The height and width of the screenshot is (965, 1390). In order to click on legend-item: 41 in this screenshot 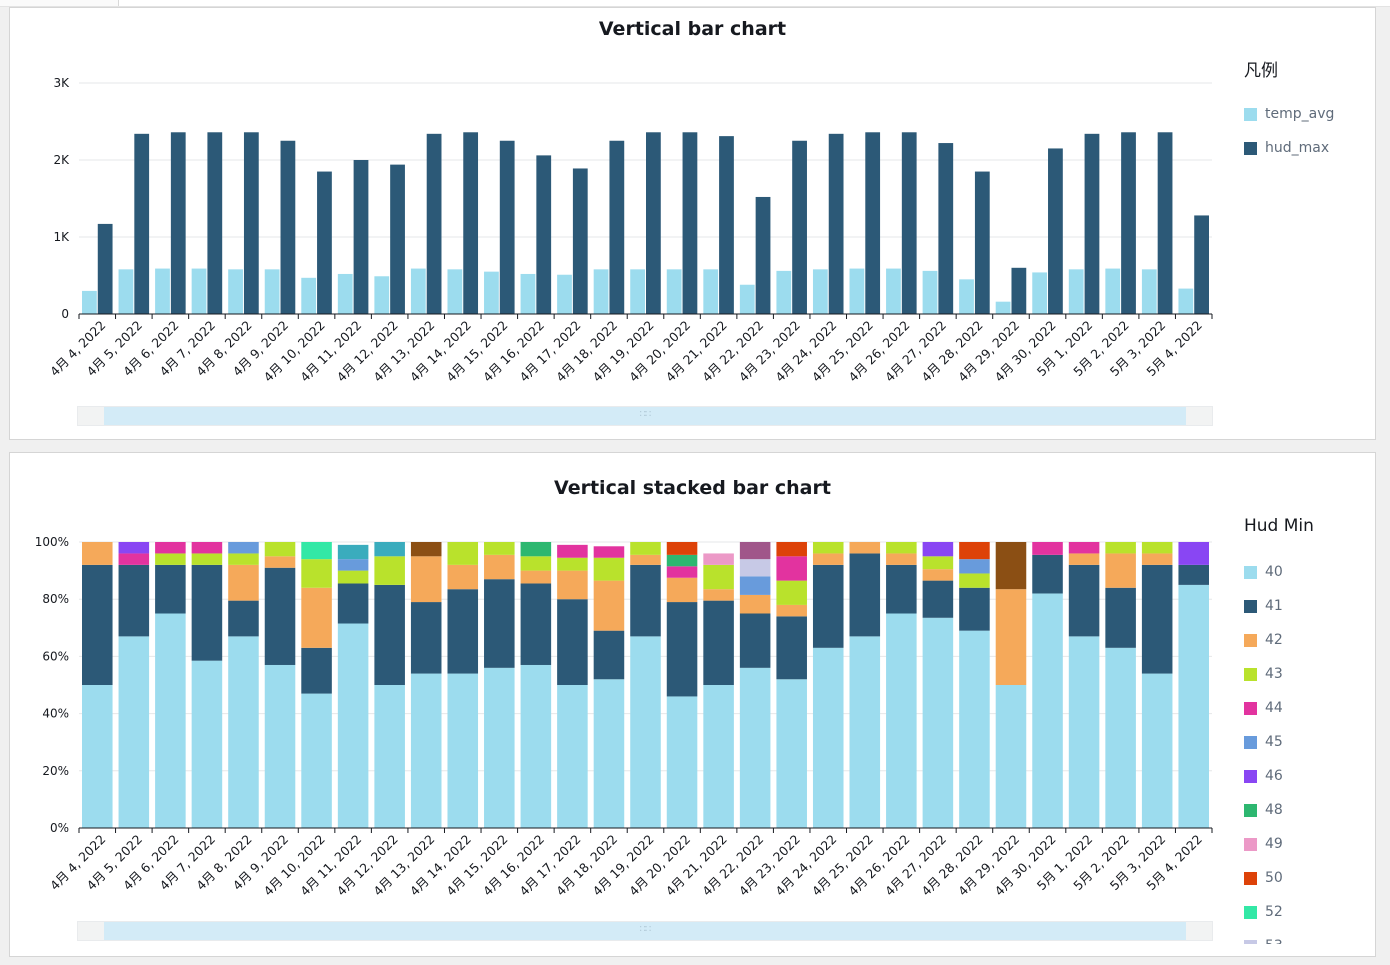, I will do `click(1263, 606)`.